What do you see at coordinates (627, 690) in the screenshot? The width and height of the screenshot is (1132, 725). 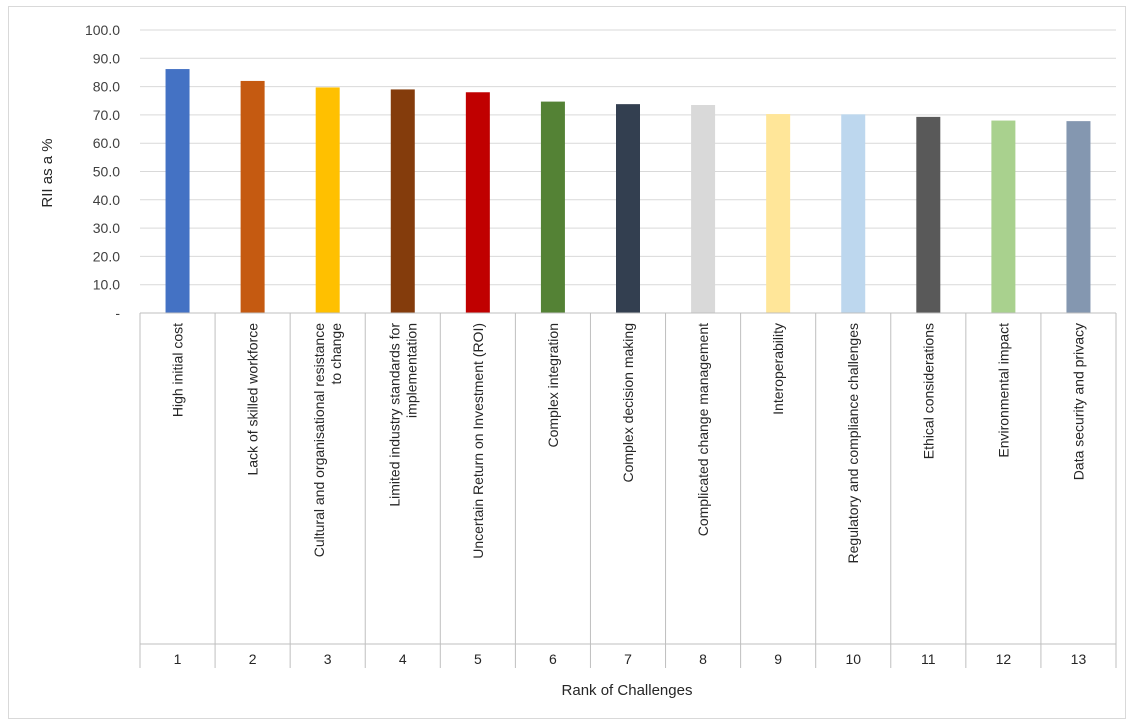 I see `x-axis-title: Rank of Challenges` at bounding box center [627, 690].